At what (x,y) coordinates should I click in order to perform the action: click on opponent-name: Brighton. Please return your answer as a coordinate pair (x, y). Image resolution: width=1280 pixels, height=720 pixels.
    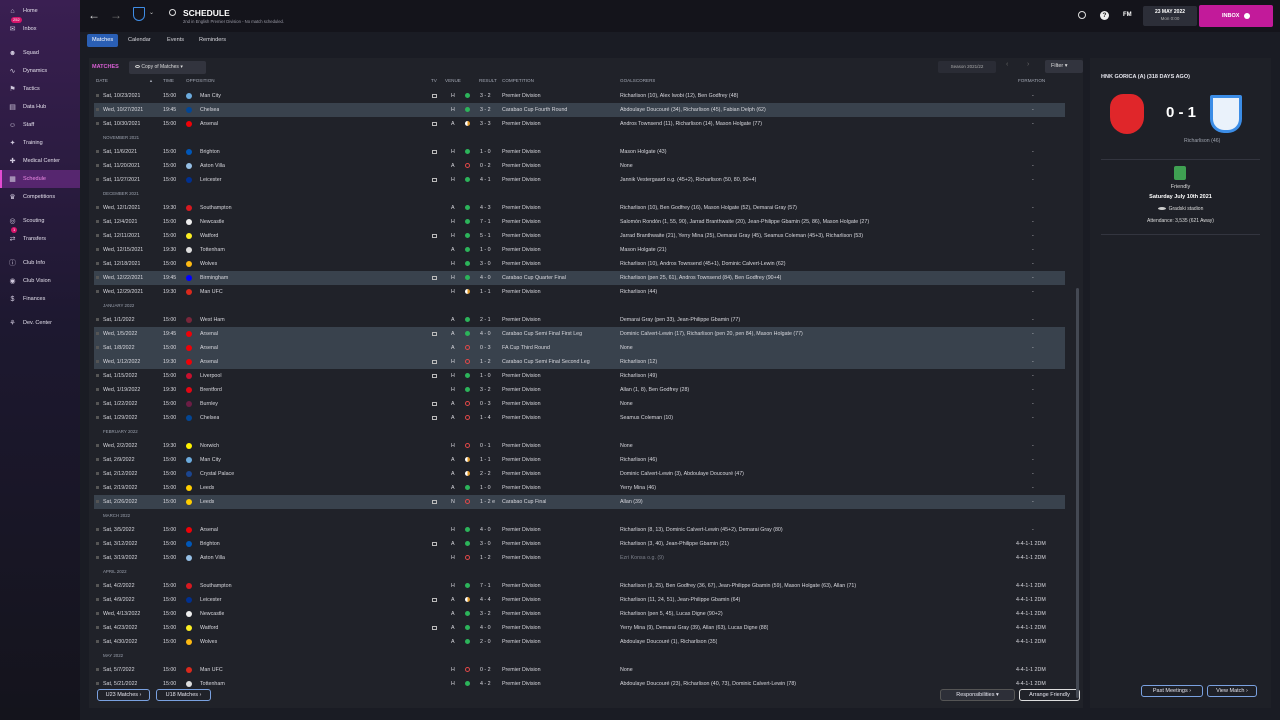
    Looking at the image, I should click on (210, 152).